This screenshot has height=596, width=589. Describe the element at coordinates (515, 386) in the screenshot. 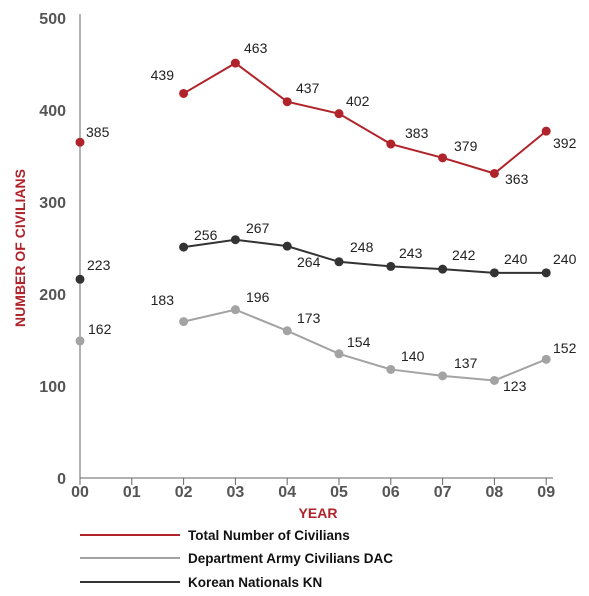

I see `data-label: 123` at that location.